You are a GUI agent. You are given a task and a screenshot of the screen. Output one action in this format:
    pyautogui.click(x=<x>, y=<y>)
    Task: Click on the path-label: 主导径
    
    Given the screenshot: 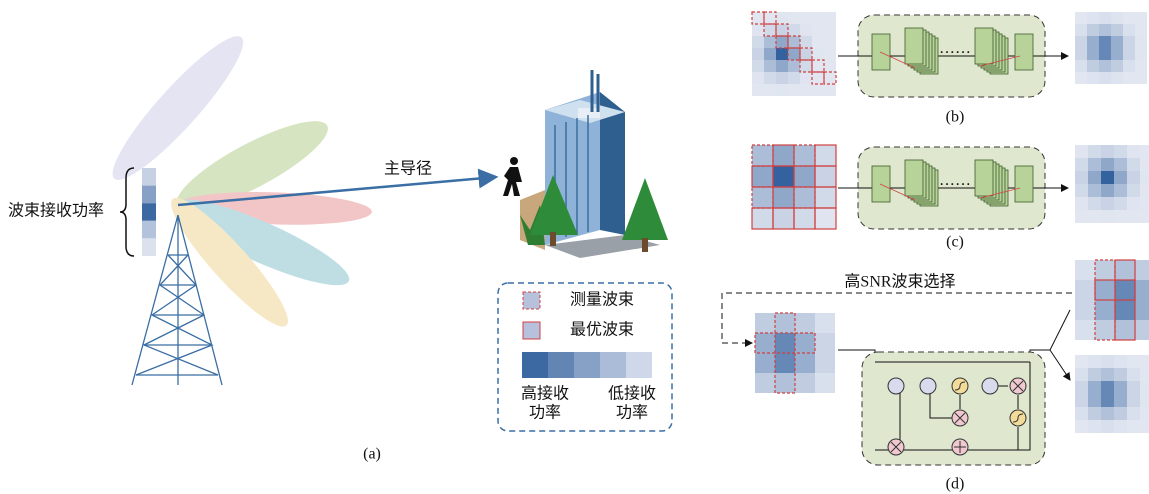 What is the action you would take?
    pyautogui.click(x=408, y=169)
    